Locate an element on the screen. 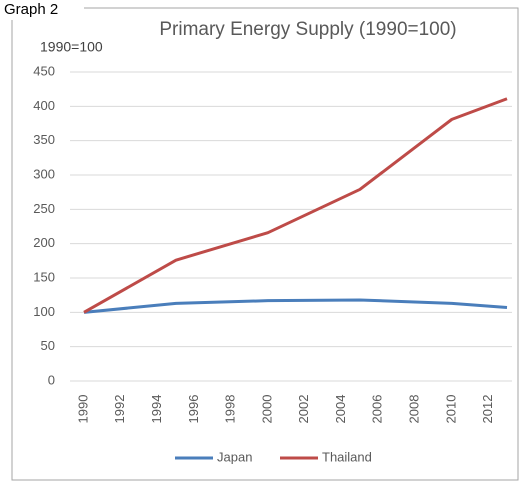  label-background is located at coordinates (43, 10).